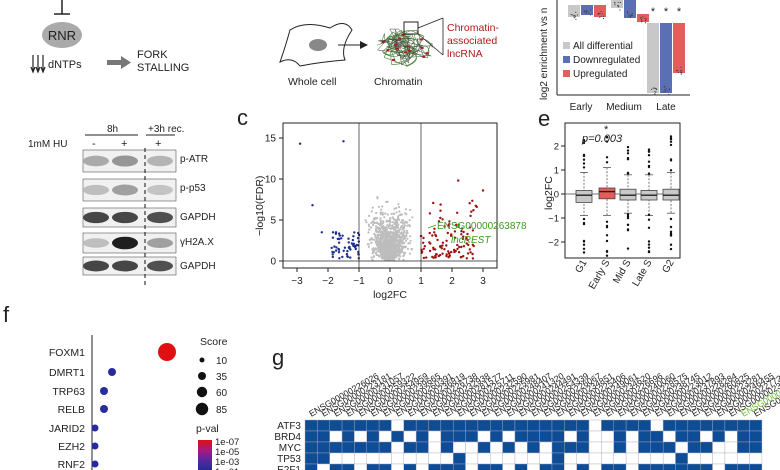 The image size is (780, 470). What do you see at coordinates (421, 281) in the screenshot?
I see `c-xtick-label: 1` at bounding box center [421, 281].